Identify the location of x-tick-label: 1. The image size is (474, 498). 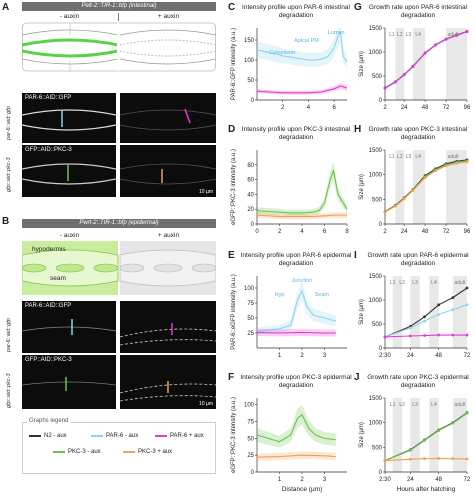
(280, 356).